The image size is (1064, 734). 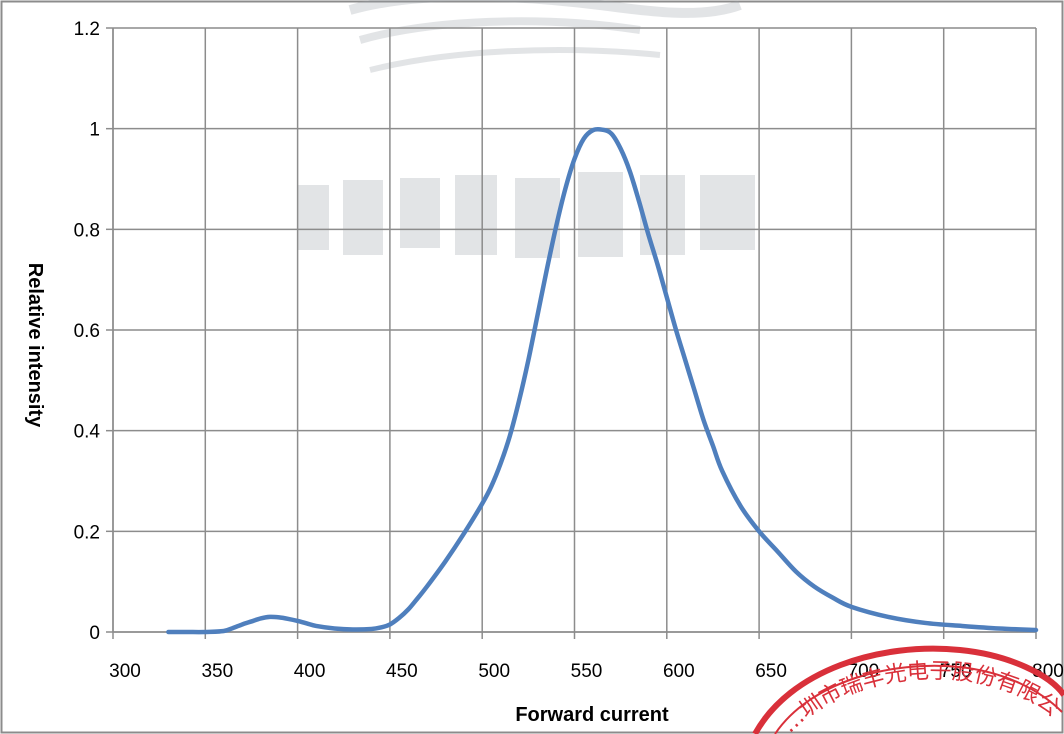 I want to click on x-tick-label: 650, so click(x=771, y=671).